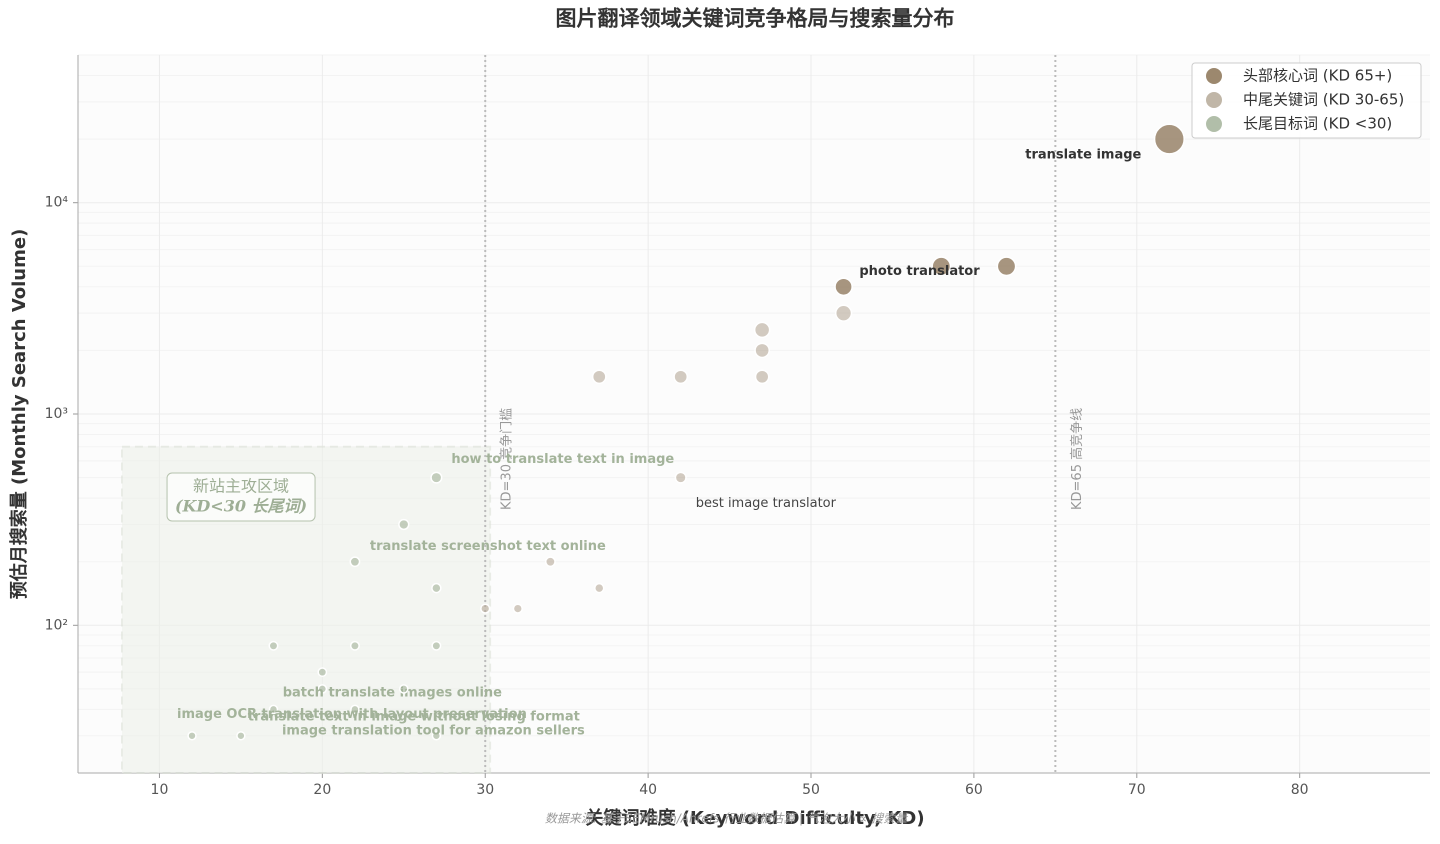 The height and width of the screenshot is (844, 1440). What do you see at coordinates (1300, 790) in the screenshot?
I see `x-tick-label: 80` at bounding box center [1300, 790].